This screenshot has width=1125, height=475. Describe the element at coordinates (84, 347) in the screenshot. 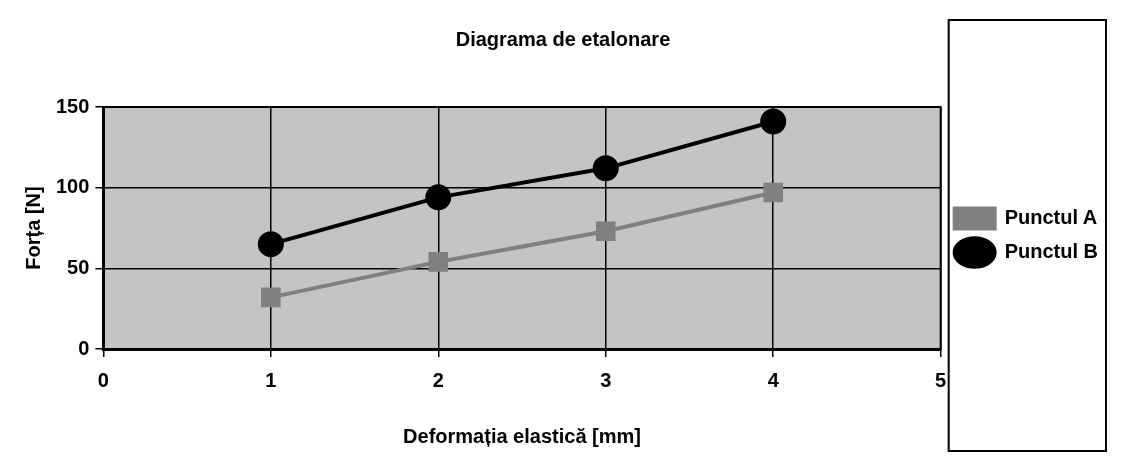

I see `y-tick-label: 0` at that location.